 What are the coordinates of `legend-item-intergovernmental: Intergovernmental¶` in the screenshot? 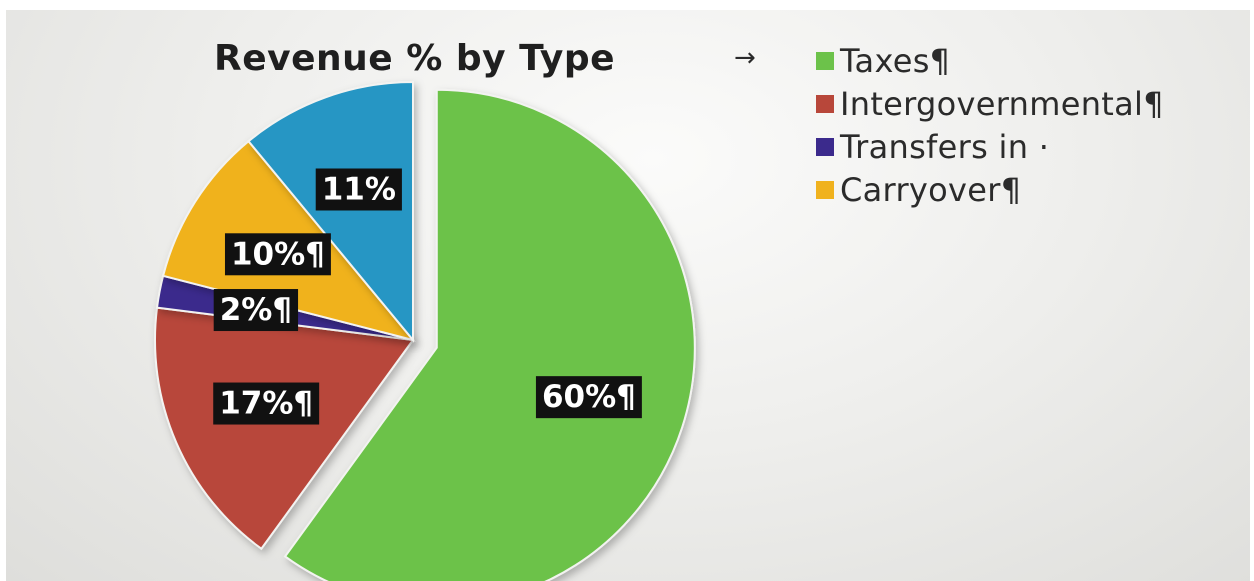 It's located at (990, 103).